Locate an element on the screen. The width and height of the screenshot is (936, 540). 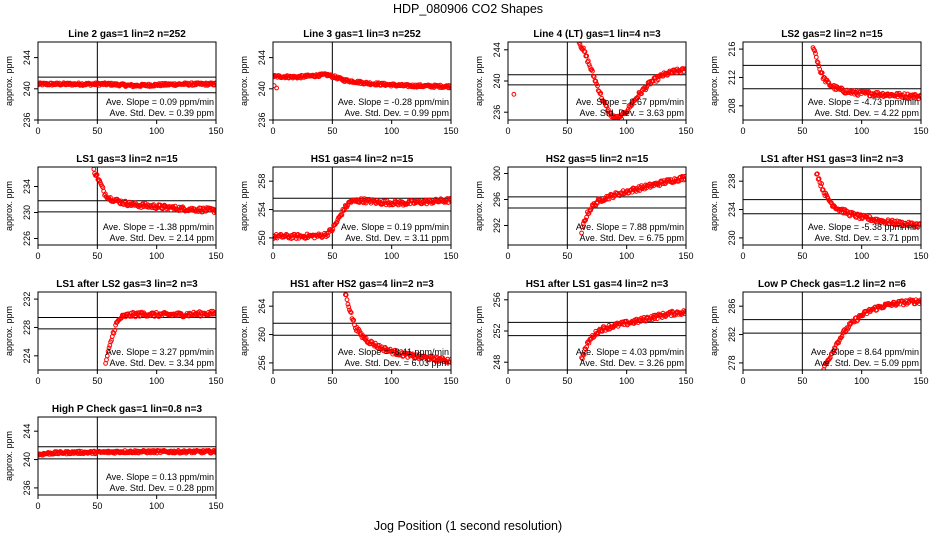
slope-annotation: Ave. Slope = 0.67 ppm/min is located at coordinates (630, 102).